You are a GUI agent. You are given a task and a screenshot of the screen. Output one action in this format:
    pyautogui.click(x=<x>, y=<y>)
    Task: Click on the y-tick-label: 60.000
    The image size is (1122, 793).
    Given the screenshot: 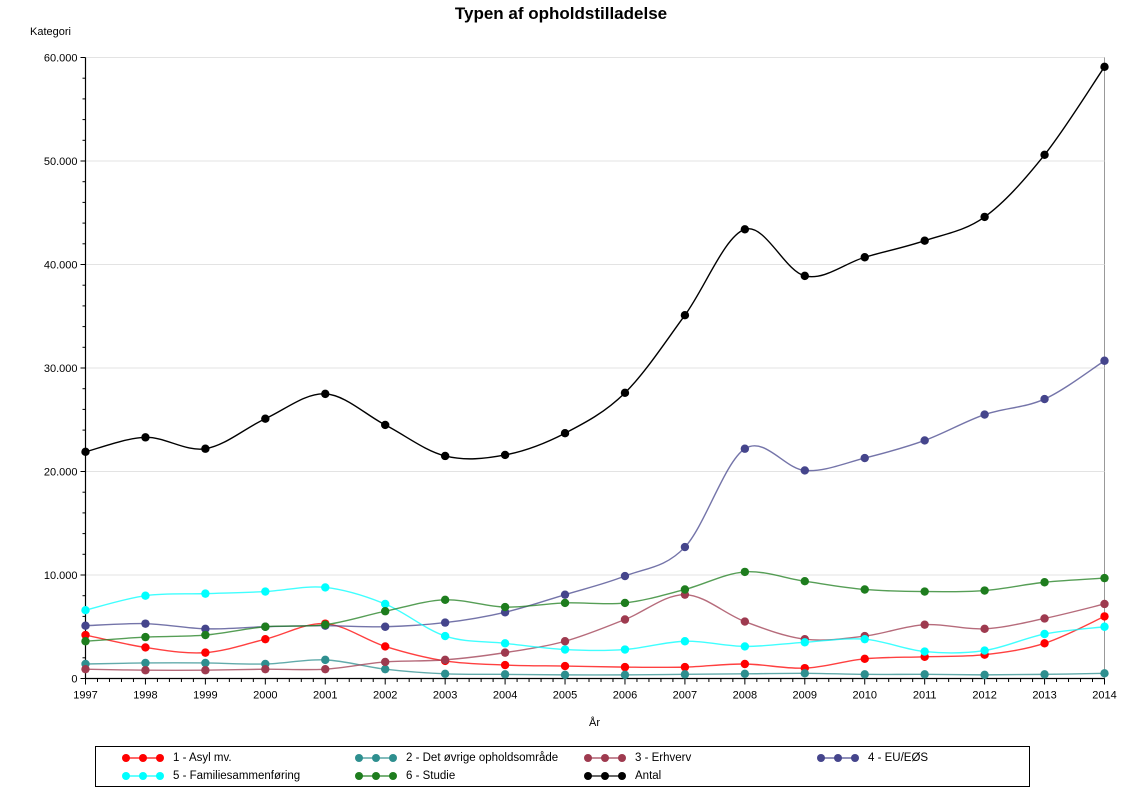 What is the action you would take?
    pyautogui.click(x=61, y=59)
    